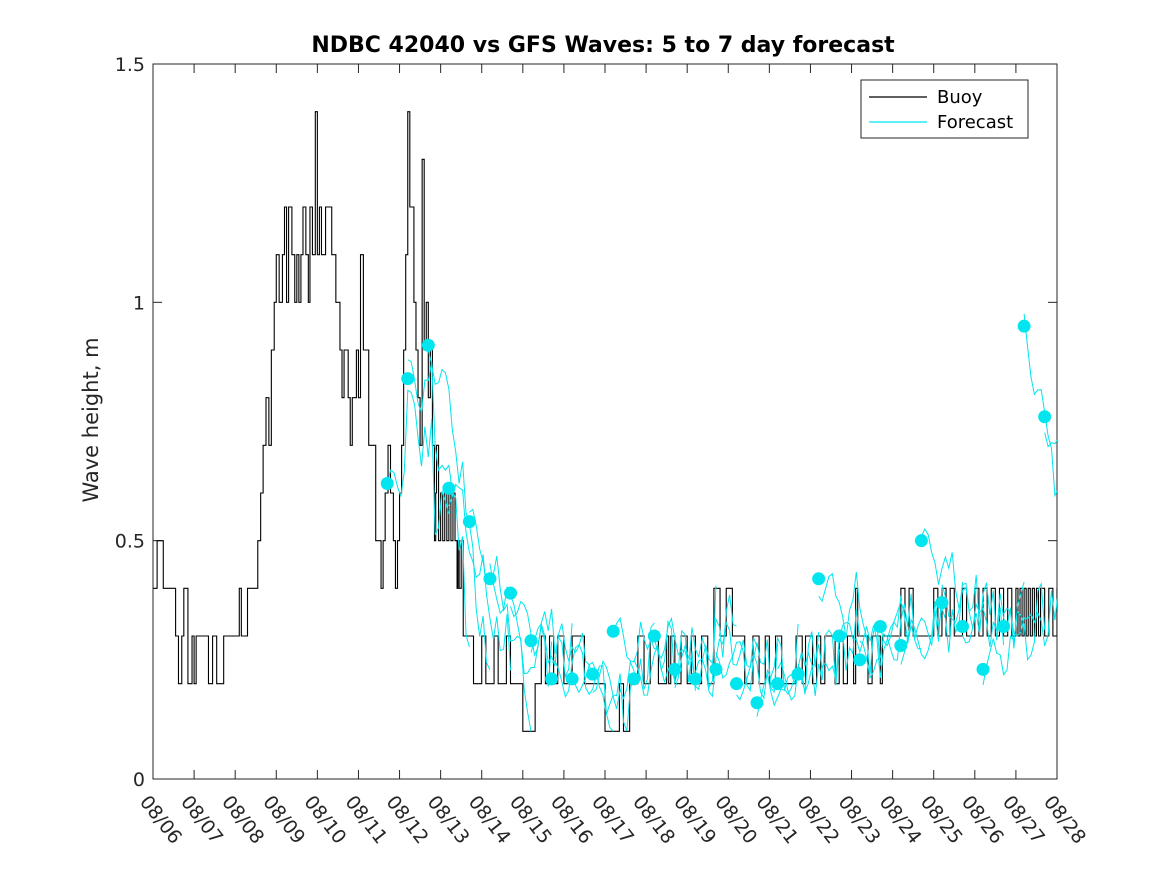 The height and width of the screenshot is (875, 1167). I want to click on legend-label: Forecast, so click(975, 122).